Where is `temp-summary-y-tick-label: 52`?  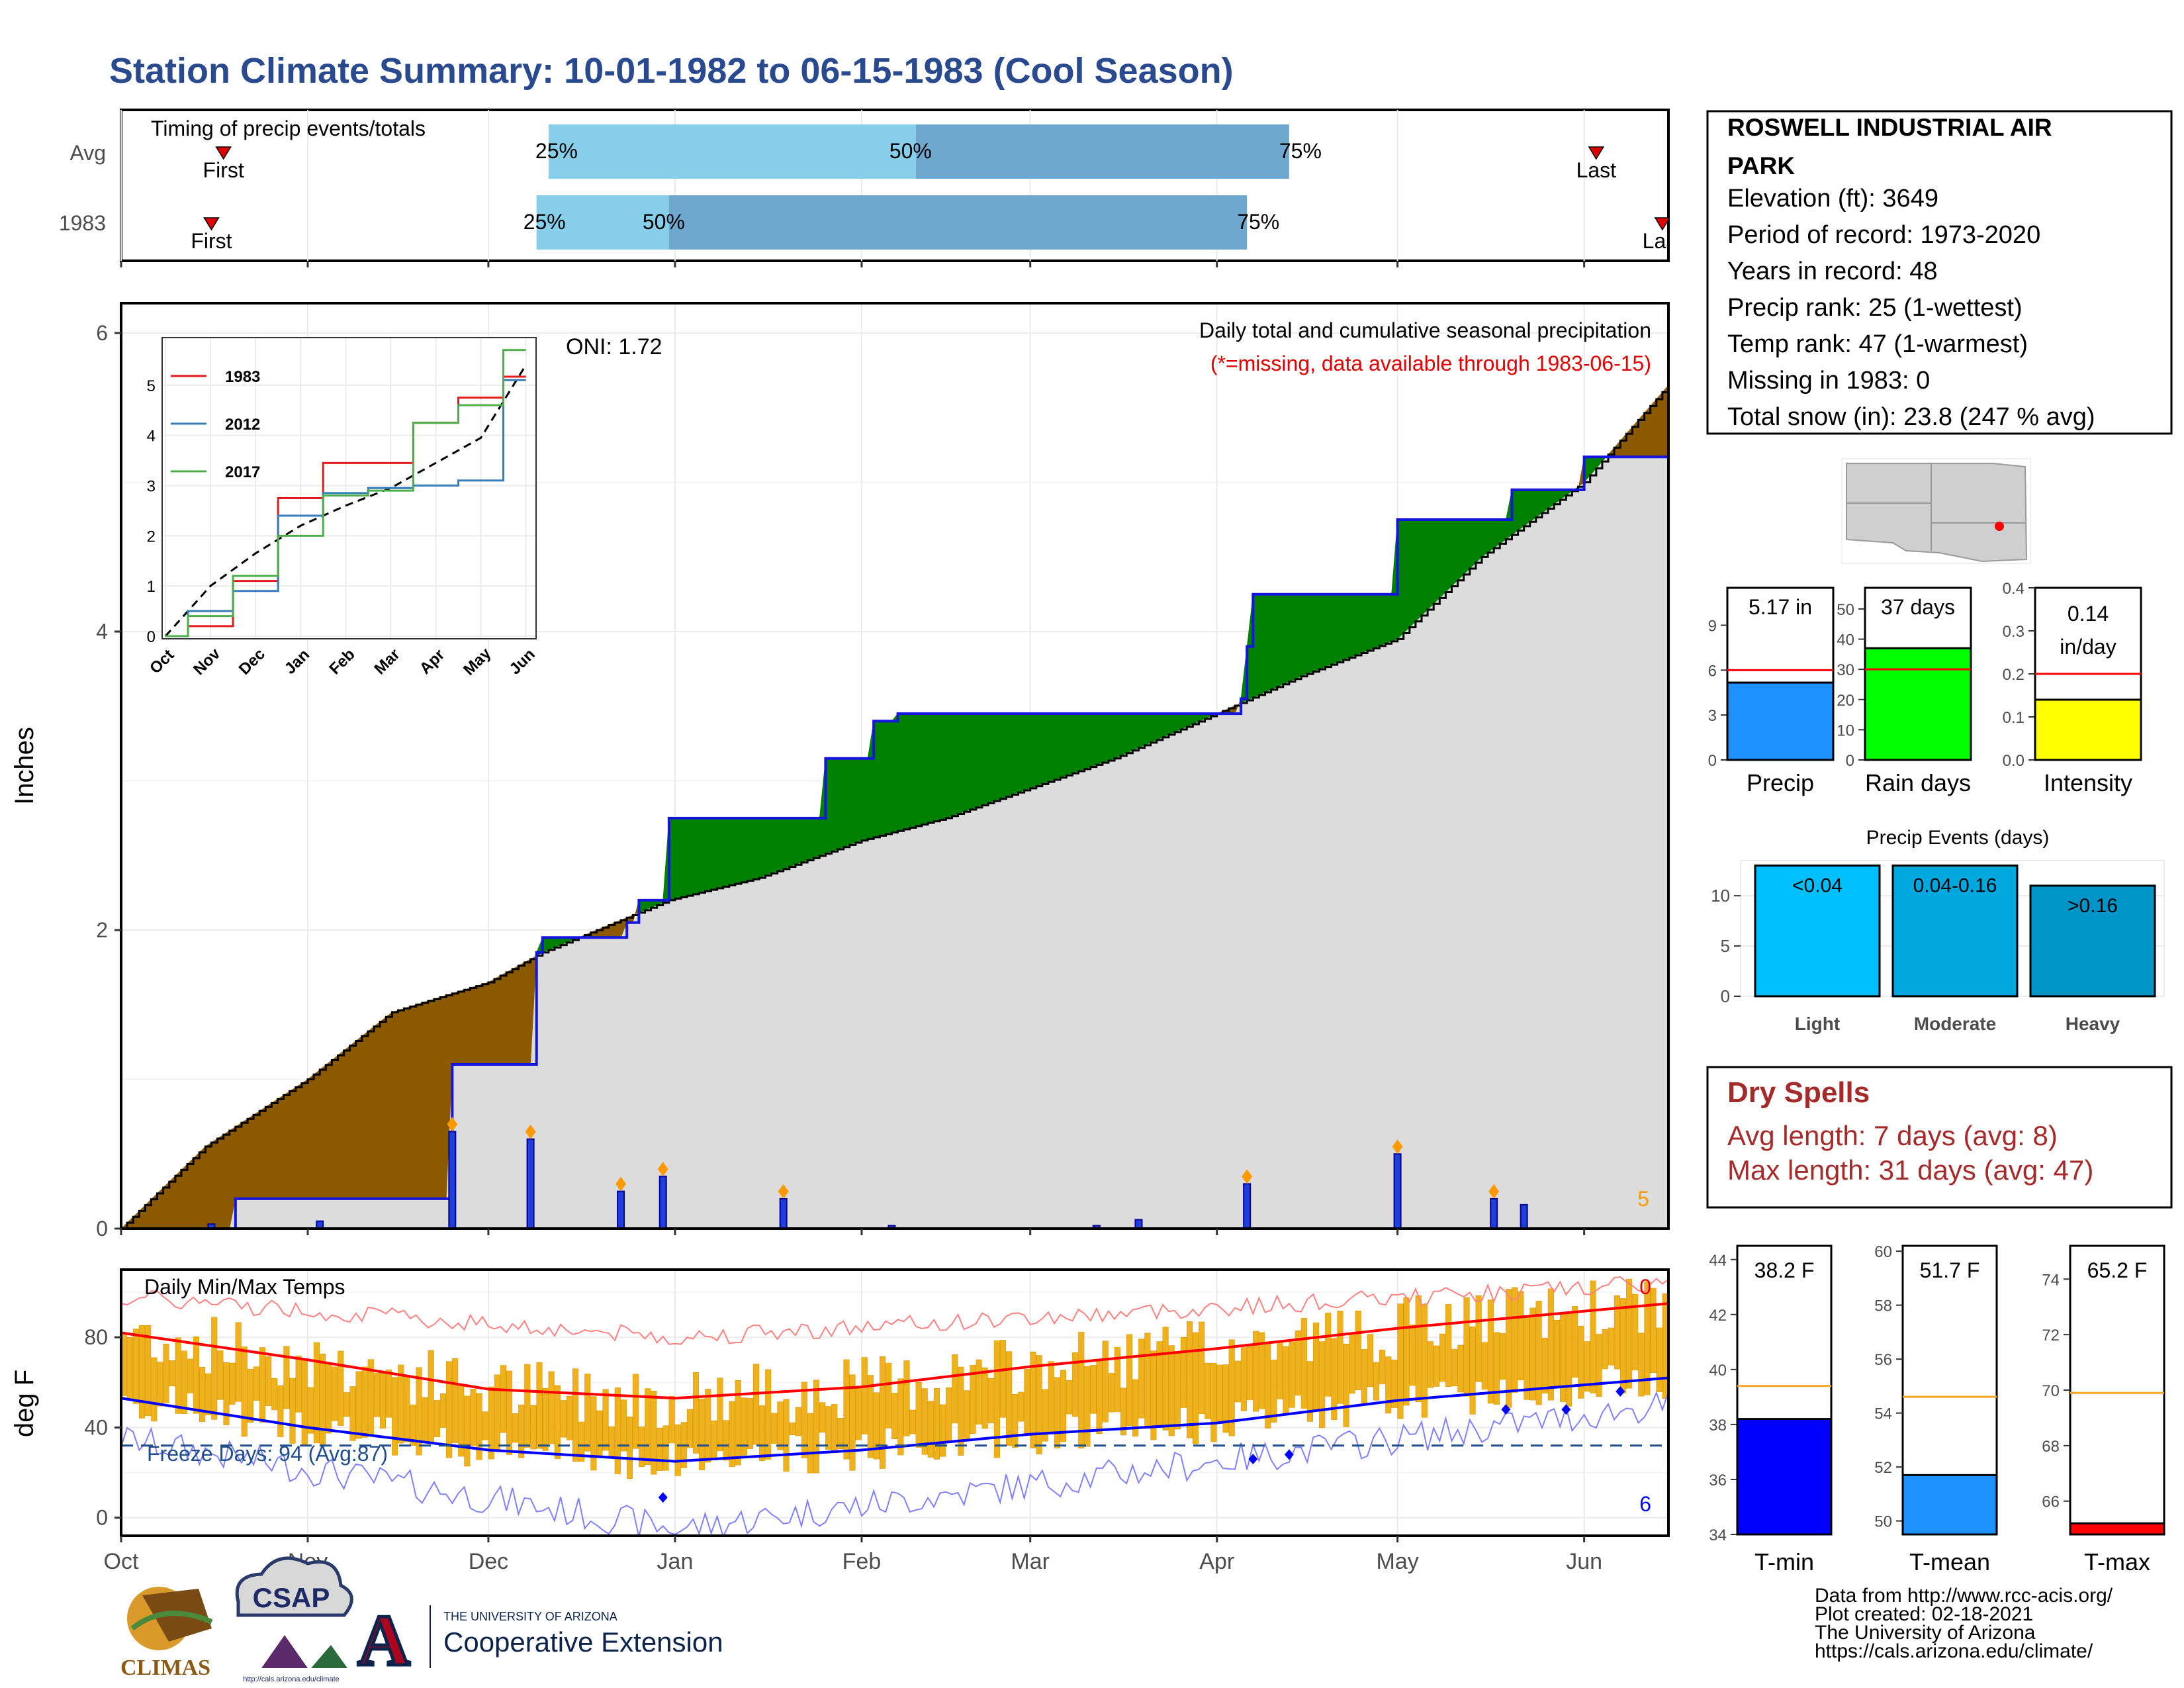
temp-summary-y-tick-label: 52 is located at coordinates (1883, 1468).